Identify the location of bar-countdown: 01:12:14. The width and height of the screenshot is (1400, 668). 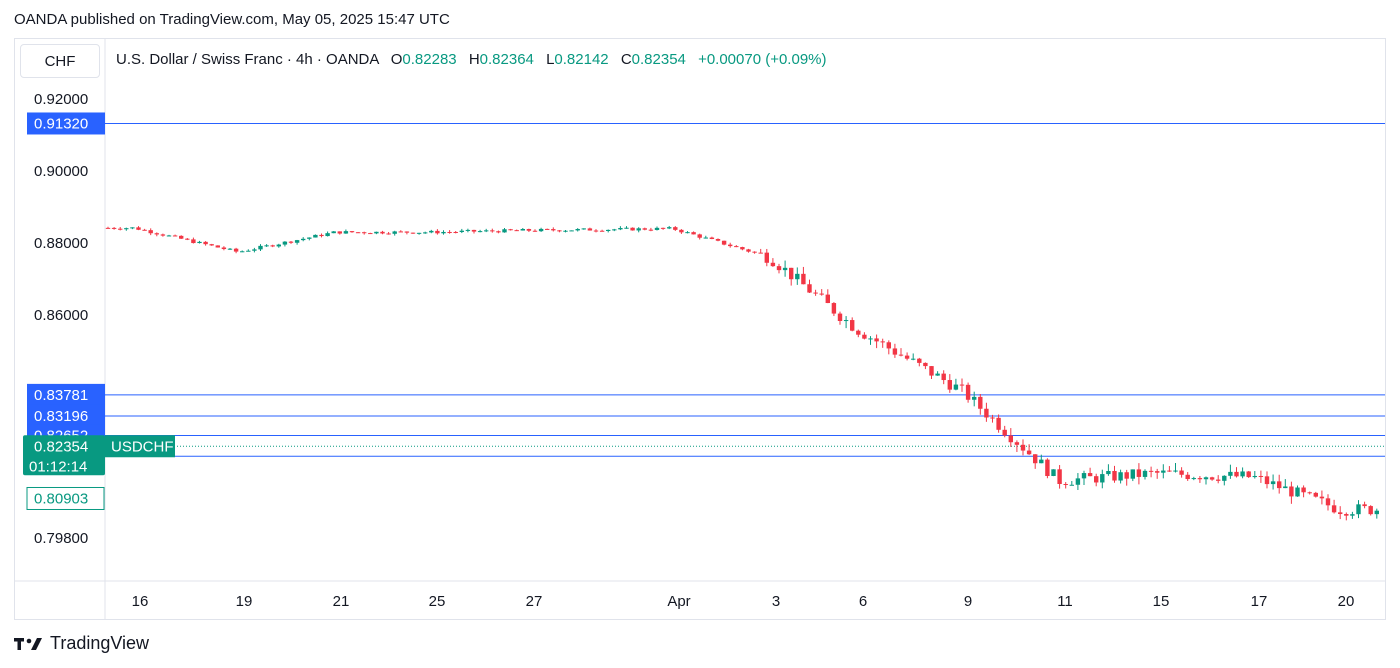
(58, 466).